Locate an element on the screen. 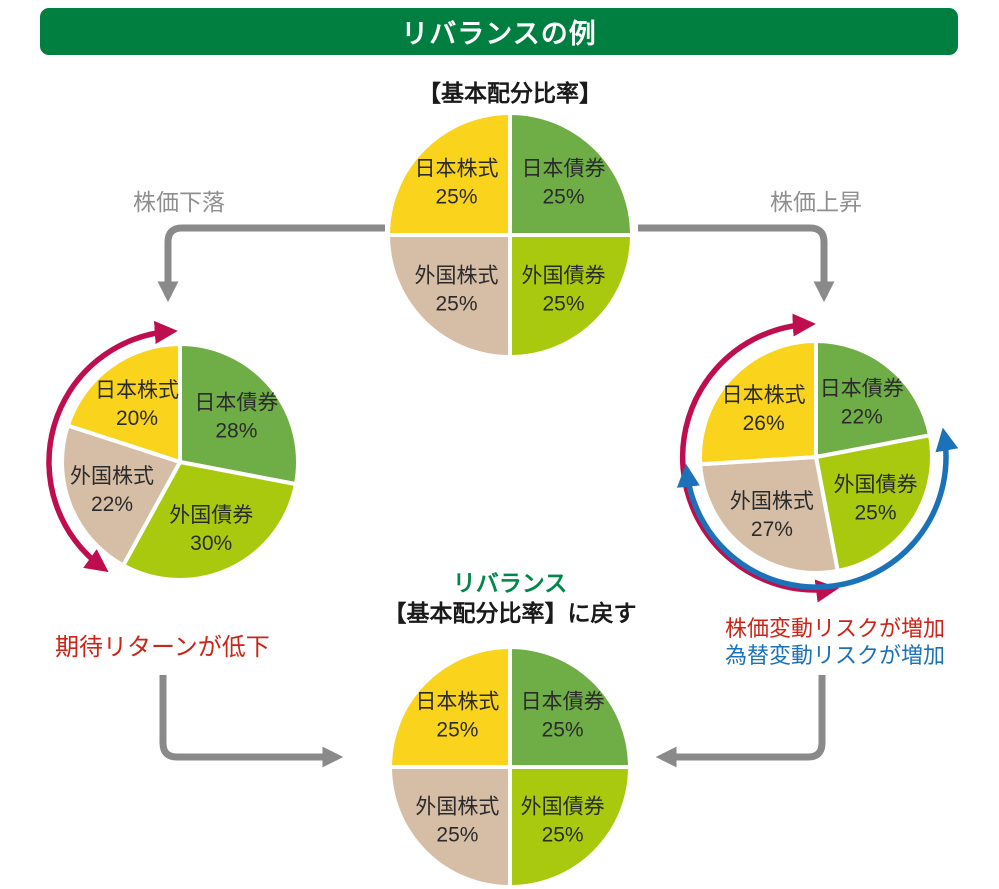  base-allocation-label: 【基本配分比率】 is located at coordinates (510, 93).